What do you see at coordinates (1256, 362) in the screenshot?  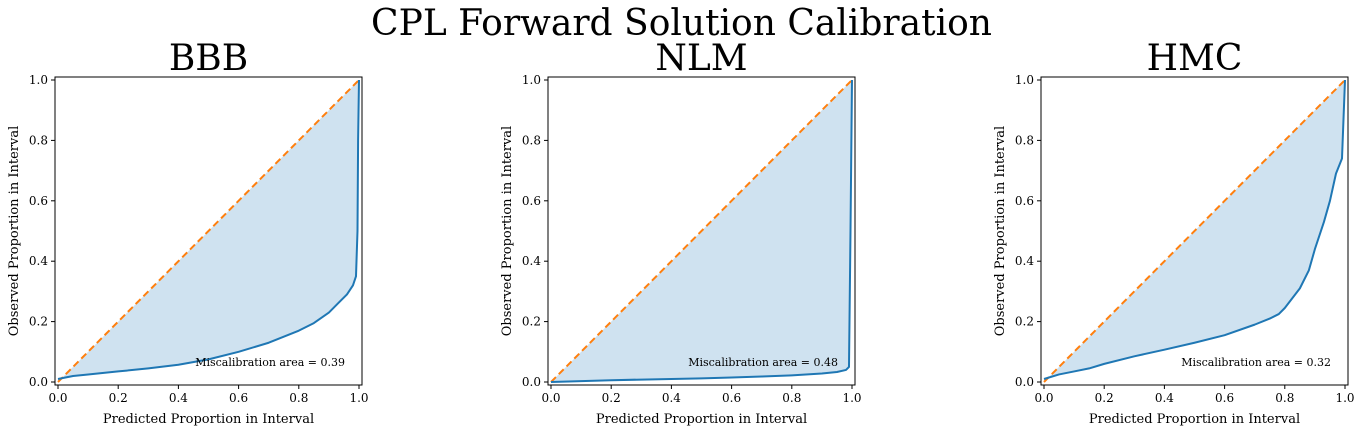 I see `miscalibration-annotation: Miscalibration area = 0.32` at bounding box center [1256, 362].